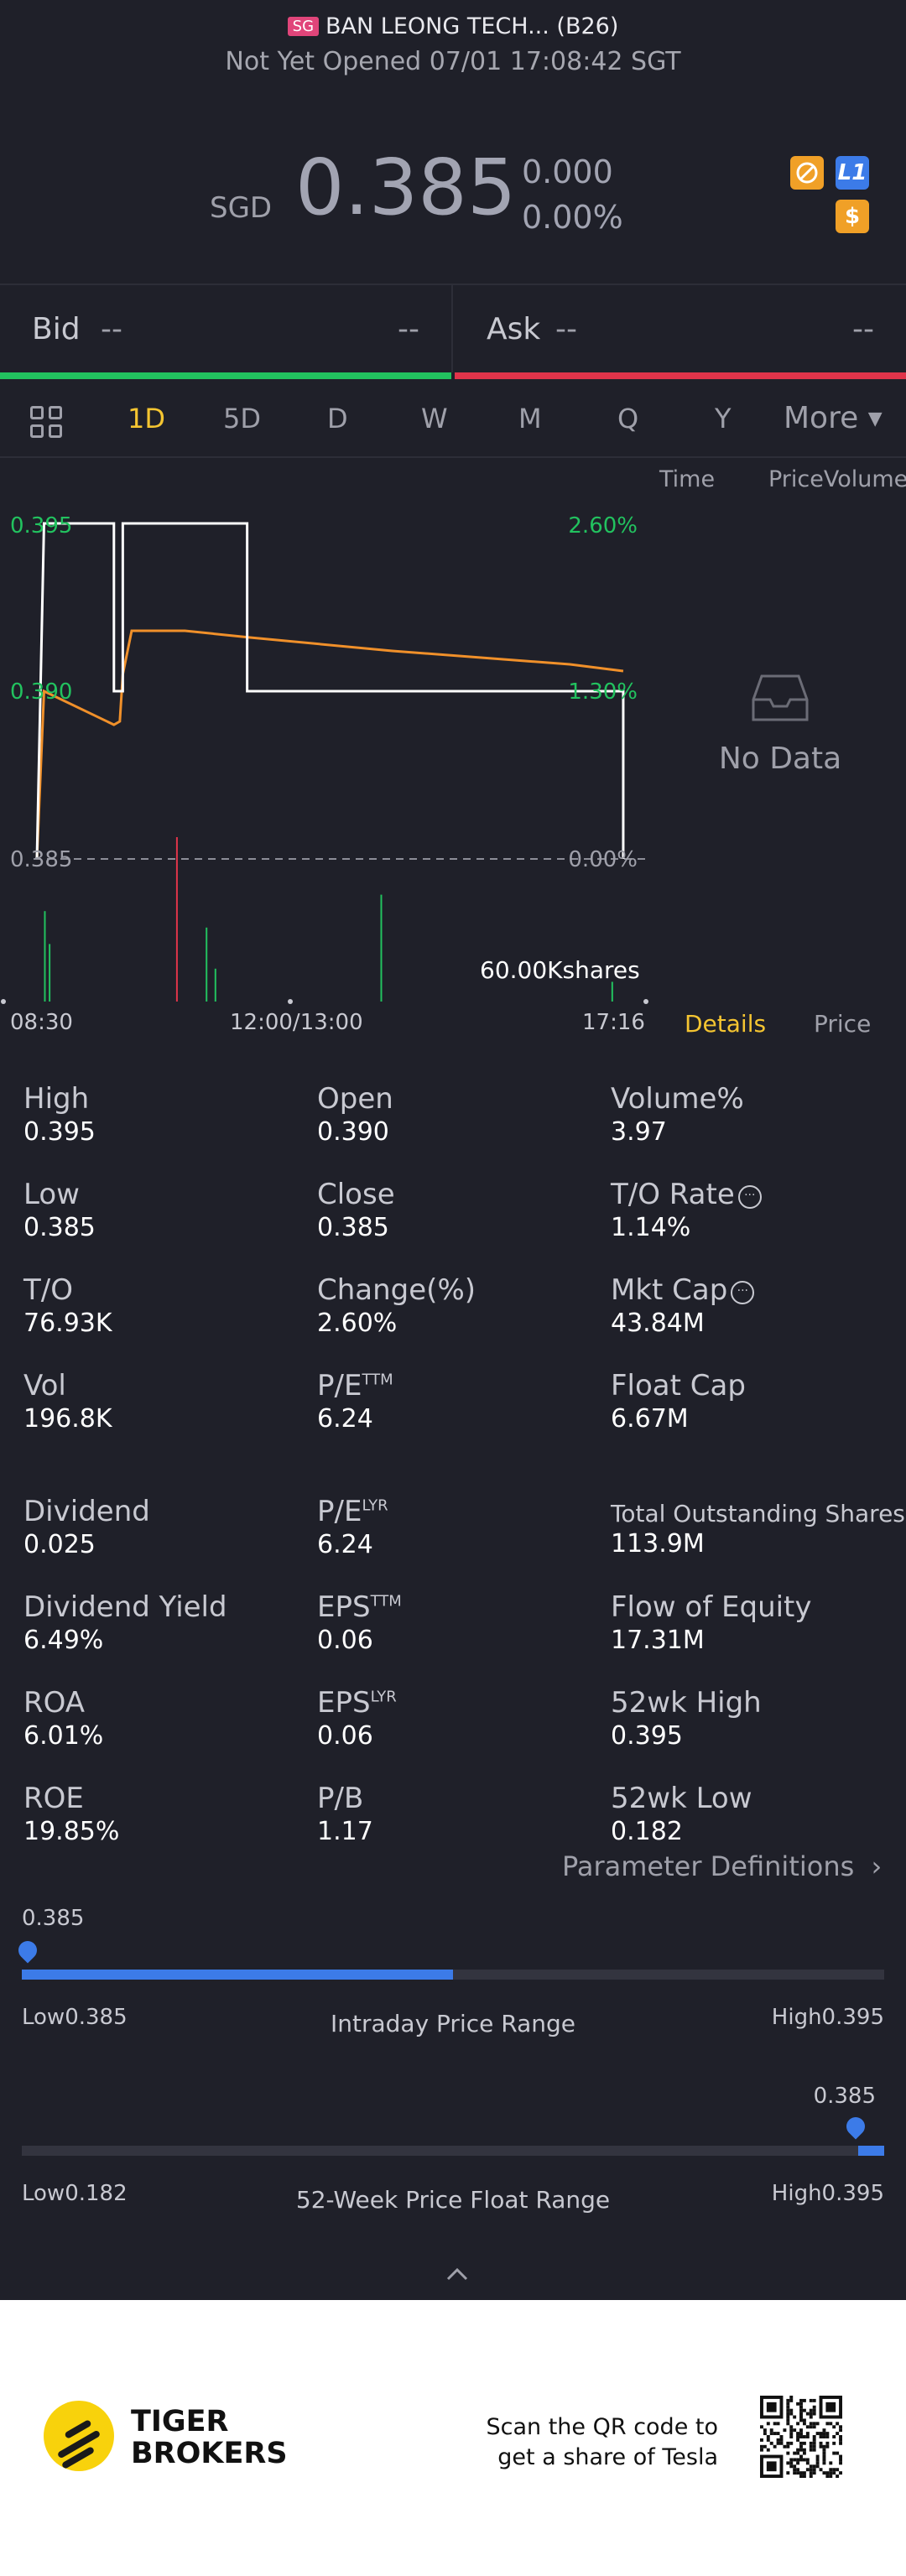 This screenshot has width=906, height=2576. Describe the element at coordinates (724, 419) in the screenshot. I see `tab-y: Y` at that location.